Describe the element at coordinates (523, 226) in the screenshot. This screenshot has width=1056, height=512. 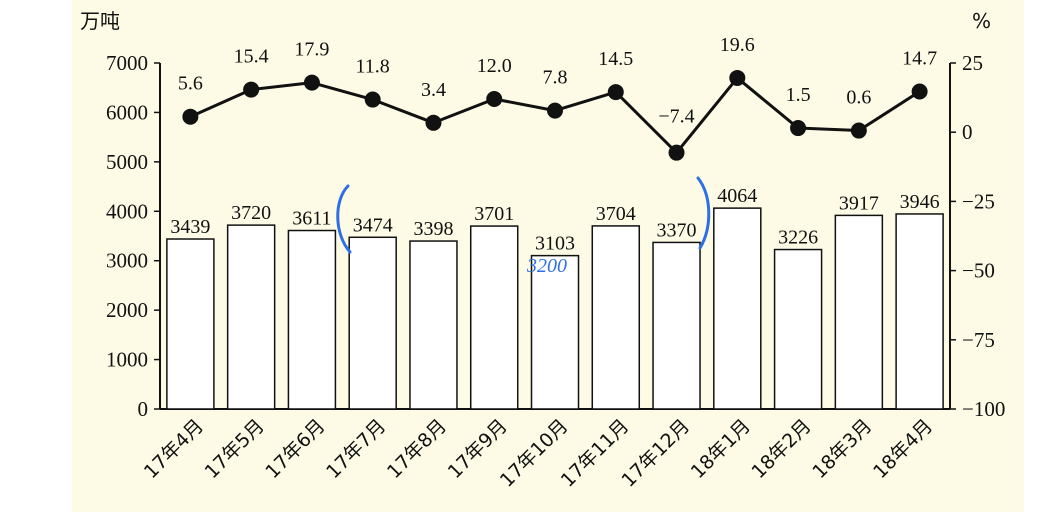
I see `handwritten-annotations: 3200` at that location.